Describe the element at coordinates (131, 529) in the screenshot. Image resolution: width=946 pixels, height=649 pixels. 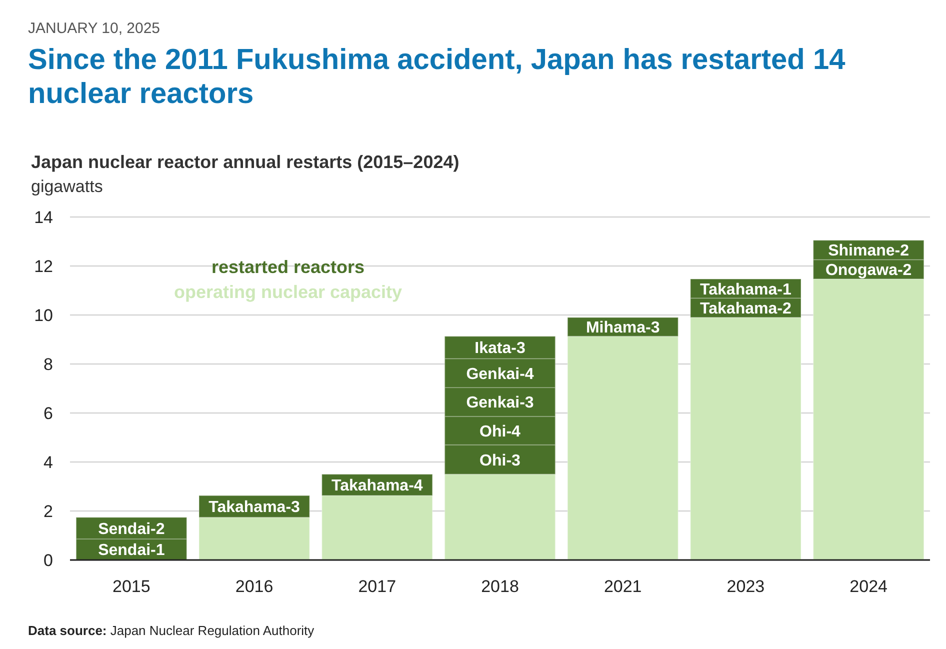
I see `data-label: Sendai-2` at that location.